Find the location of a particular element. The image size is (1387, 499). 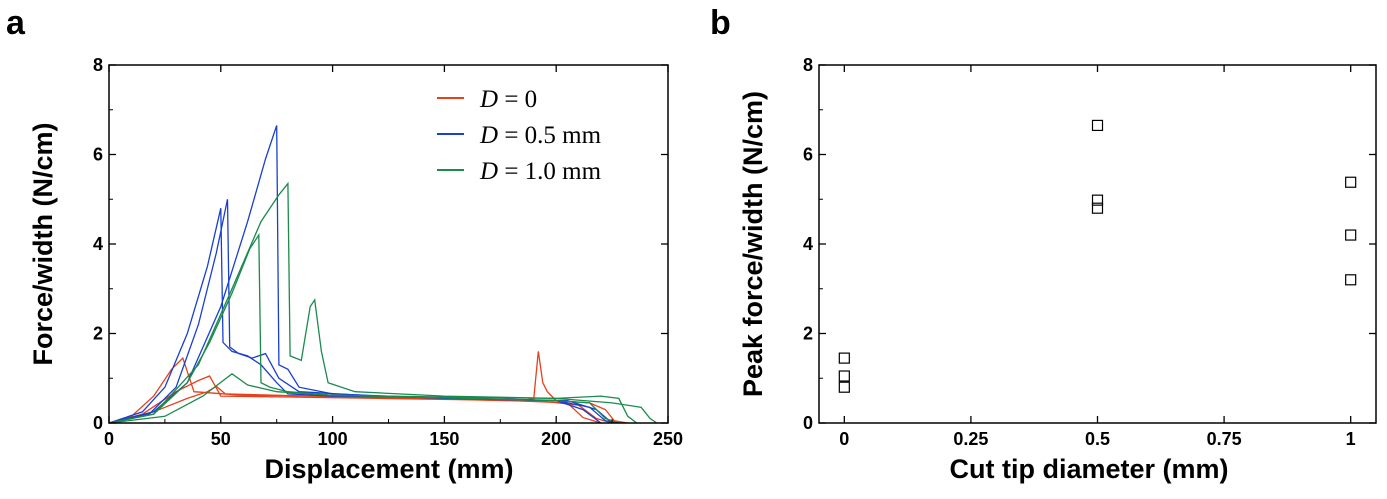

legend-label-3: D = 1.0 mm is located at coordinates (540, 171).